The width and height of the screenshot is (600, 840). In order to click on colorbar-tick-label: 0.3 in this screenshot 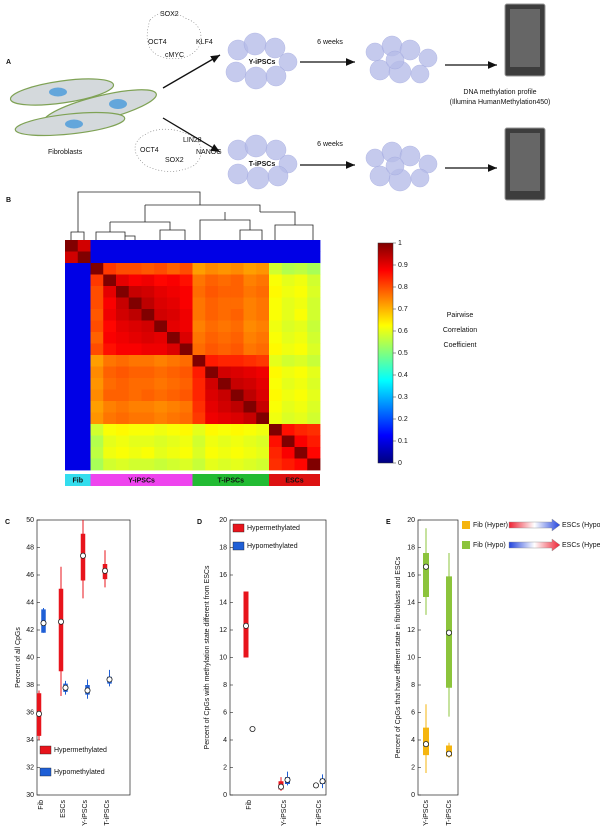, I will do `click(403, 397)`.